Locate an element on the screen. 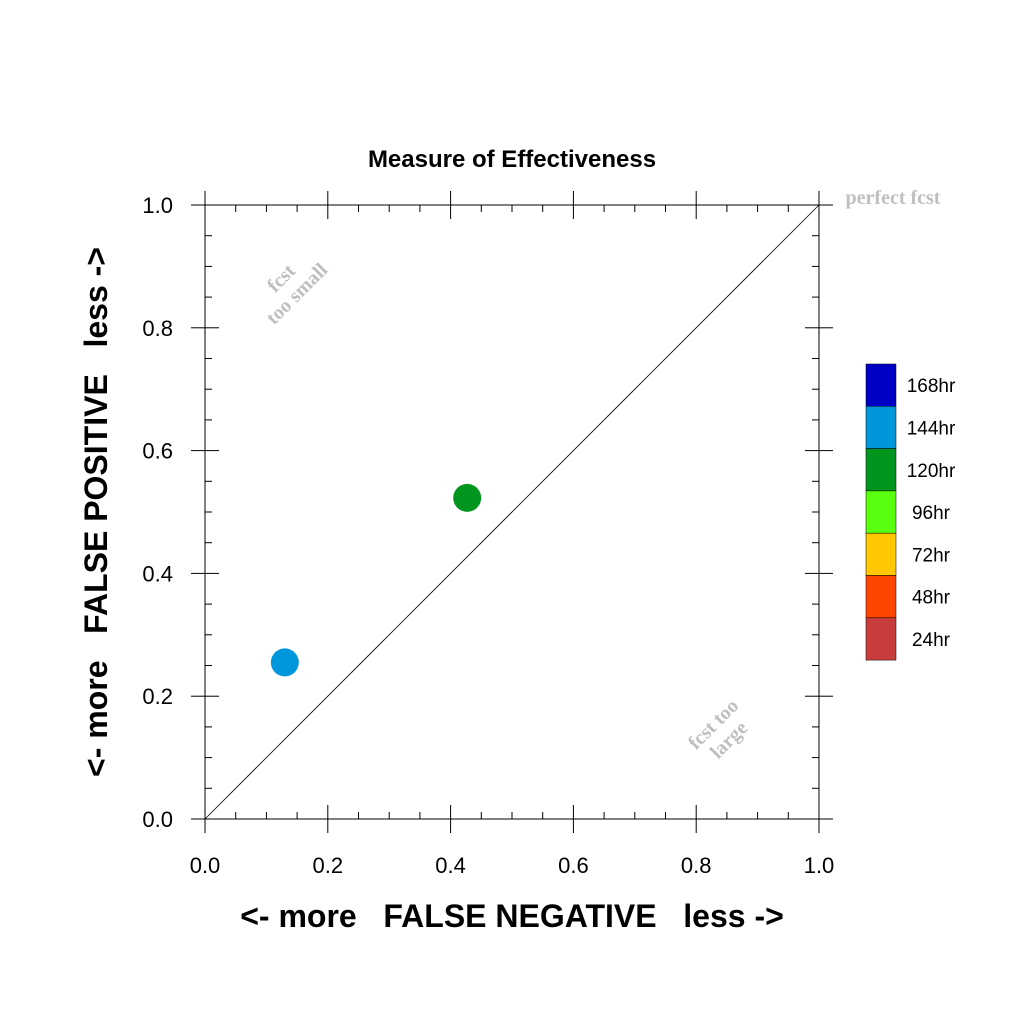 This screenshot has height=1024, width=1024. legend-label-96hr: 96hr is located at coordinates (931, 513).